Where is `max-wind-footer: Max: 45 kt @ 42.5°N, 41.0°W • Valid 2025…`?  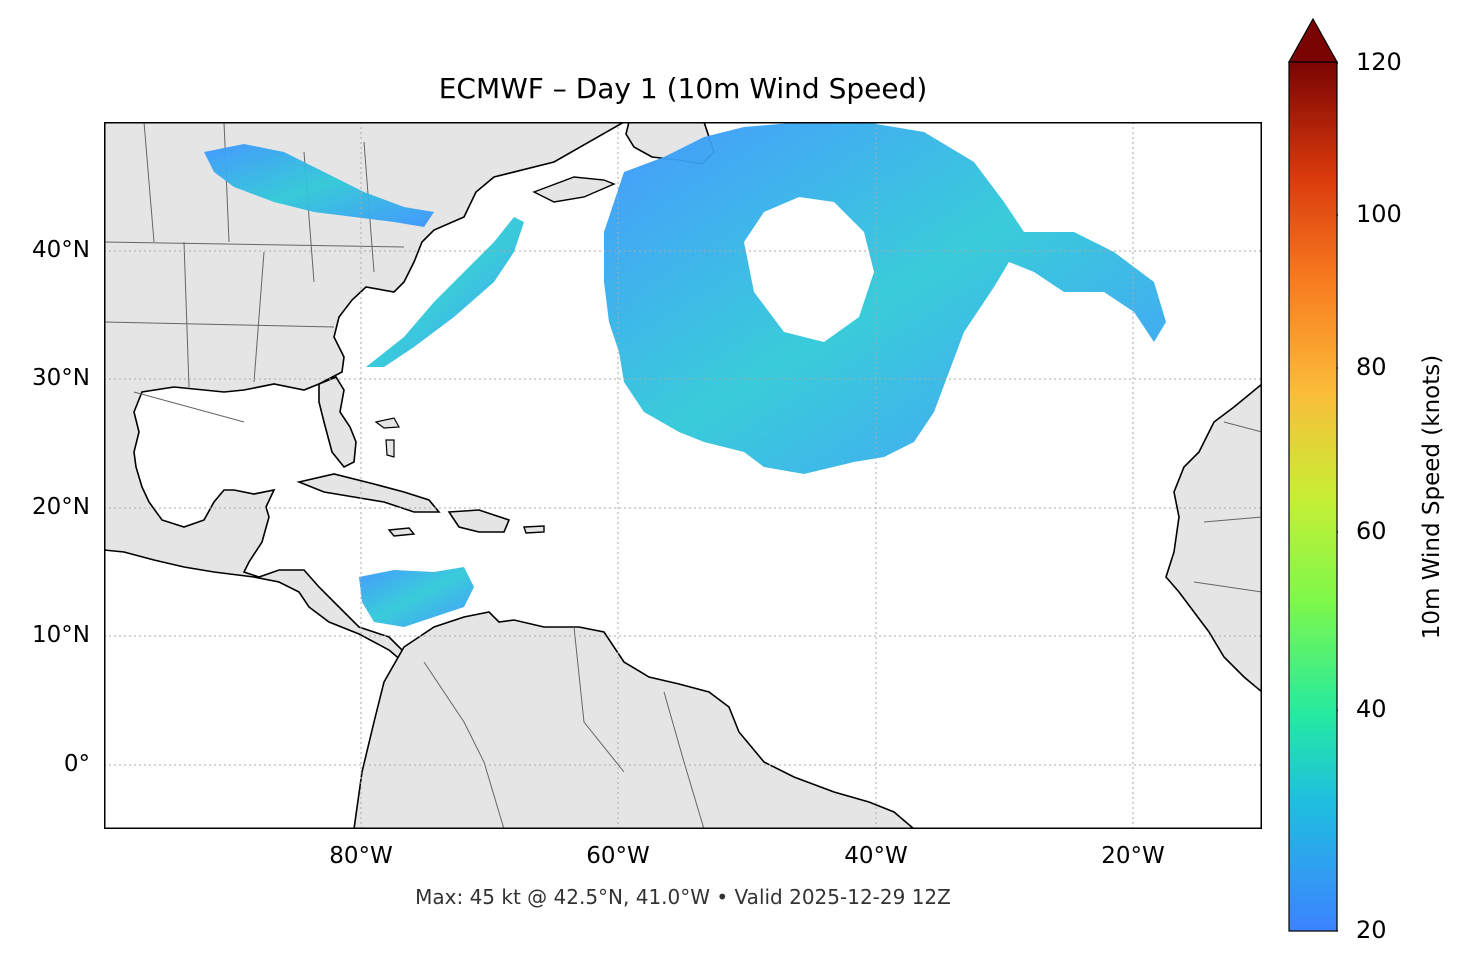
max-wind-footer: Max: 45 kt @ 42.5°N, 41.0°W • Valid 2025… is located at coordinates (683, 897).